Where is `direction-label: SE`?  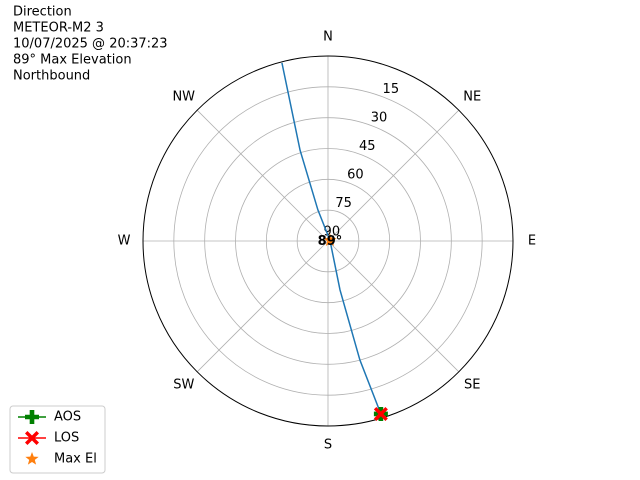
direction-label: SE is located at coordinates (472, 385).